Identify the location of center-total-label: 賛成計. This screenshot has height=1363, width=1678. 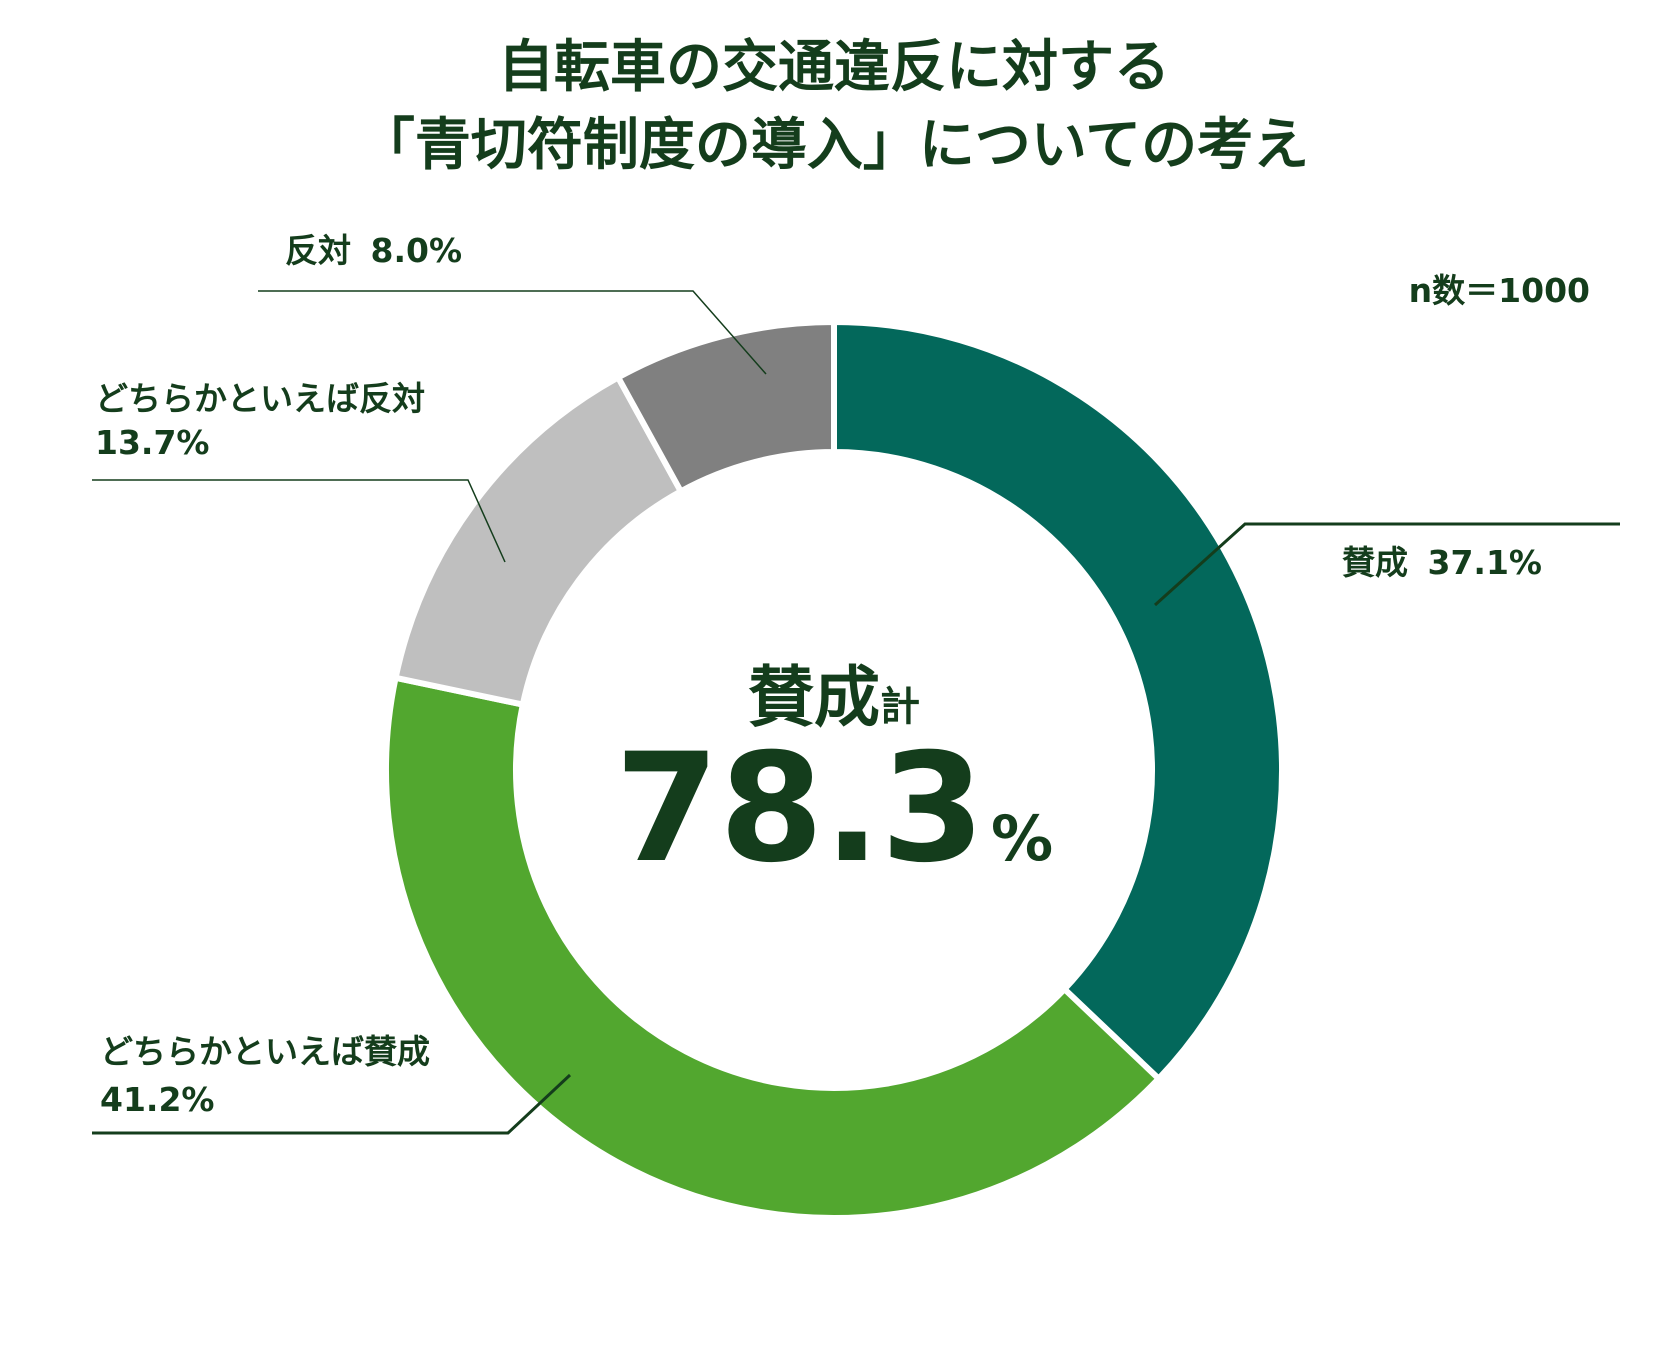
(834, 697).